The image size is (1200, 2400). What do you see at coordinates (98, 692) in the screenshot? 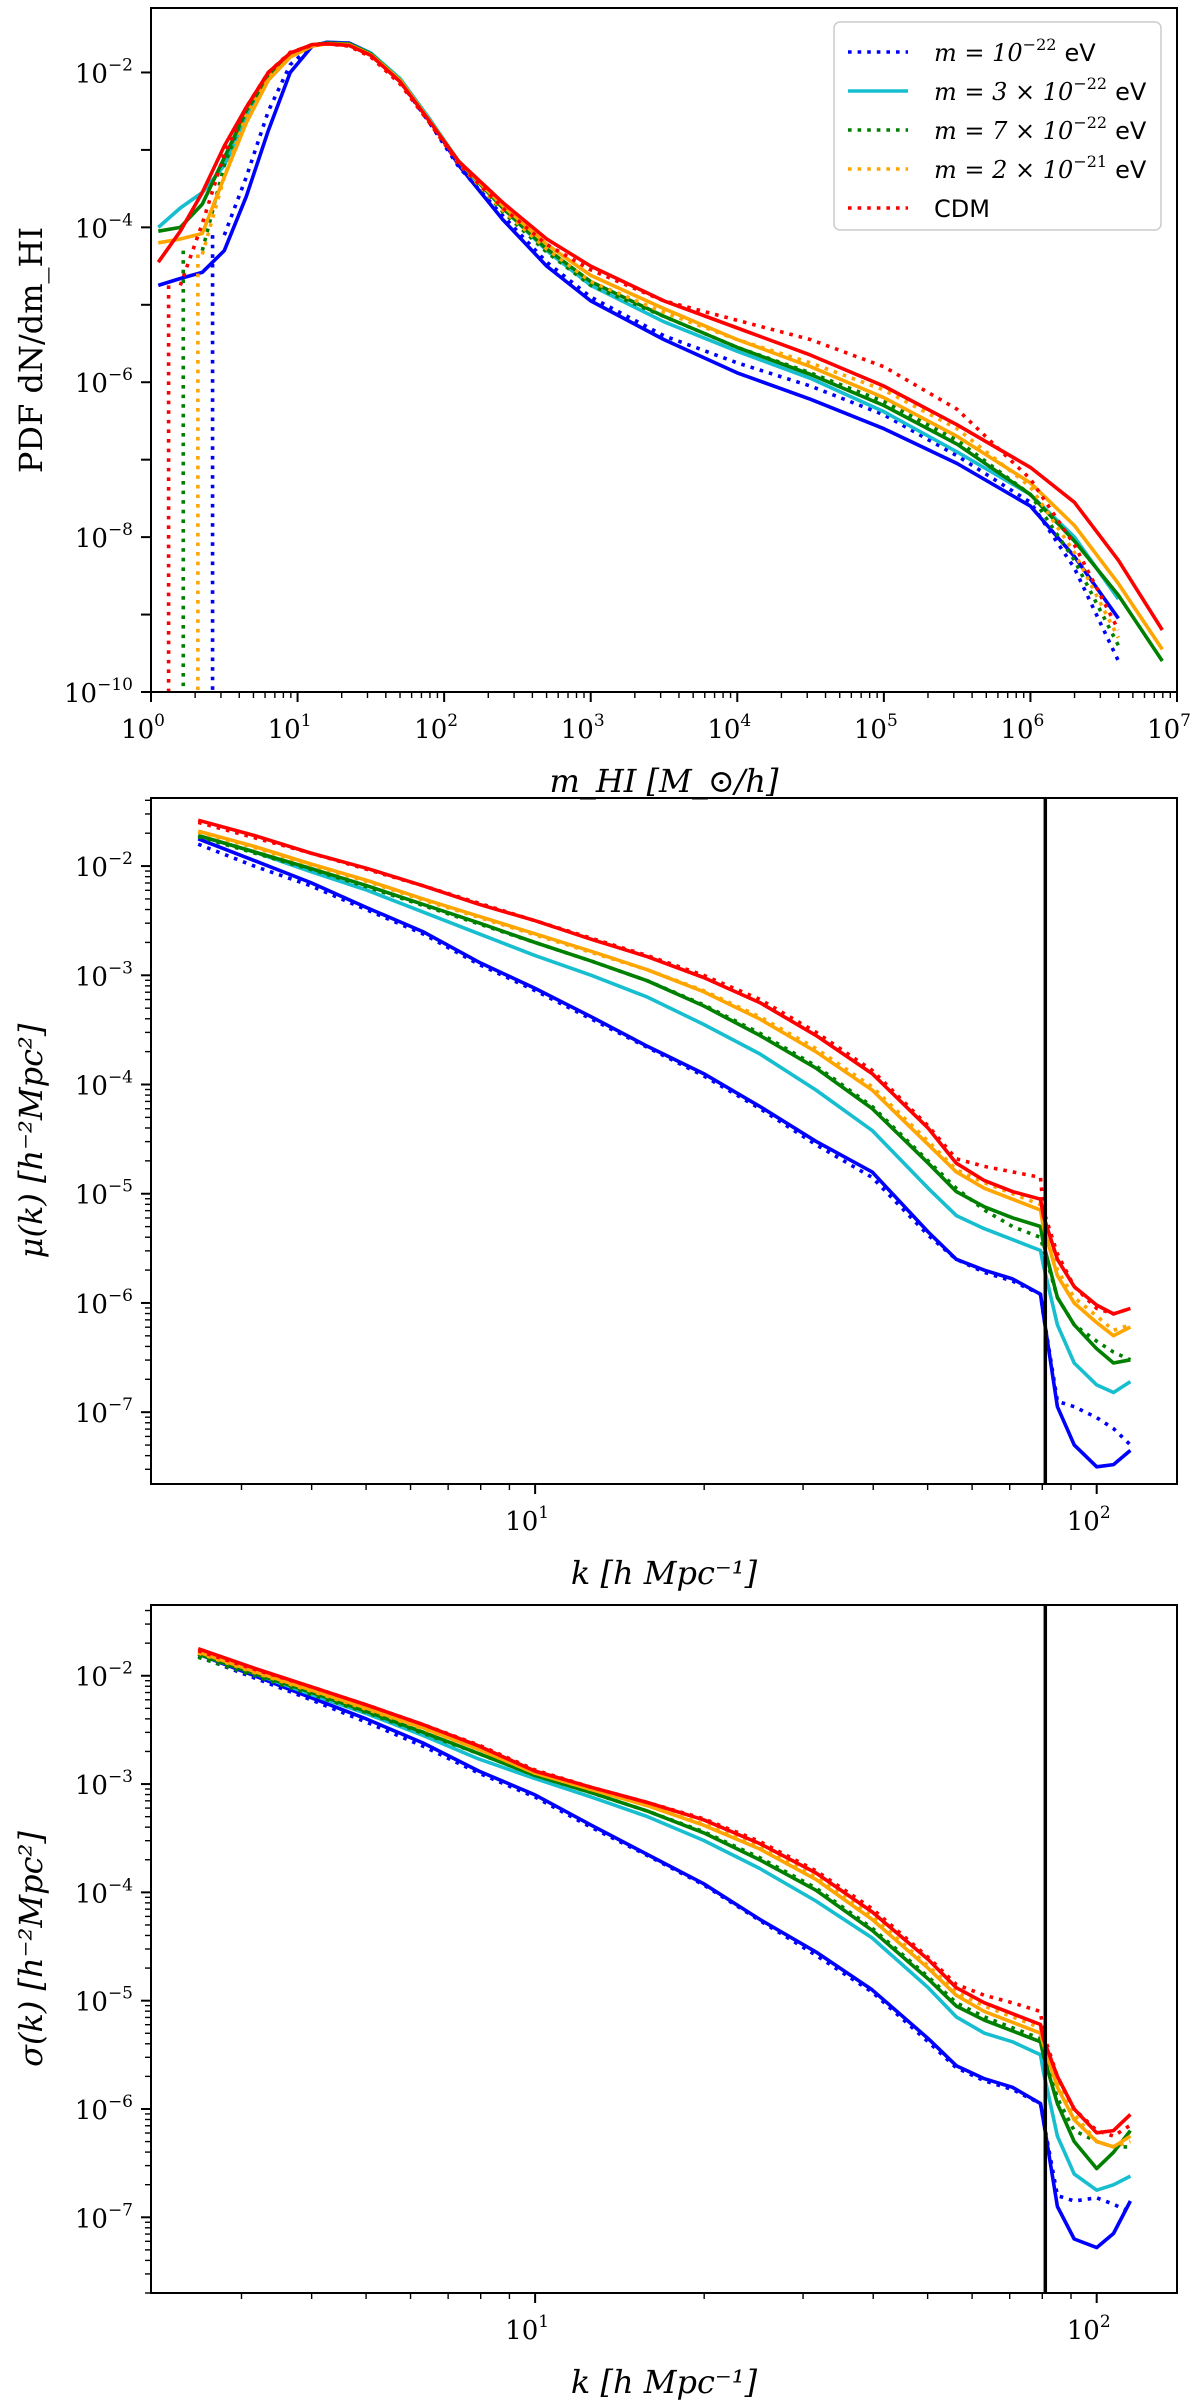
I see `y-tick-label: 10⁻¹⁰` at bounding box center [98, 692].